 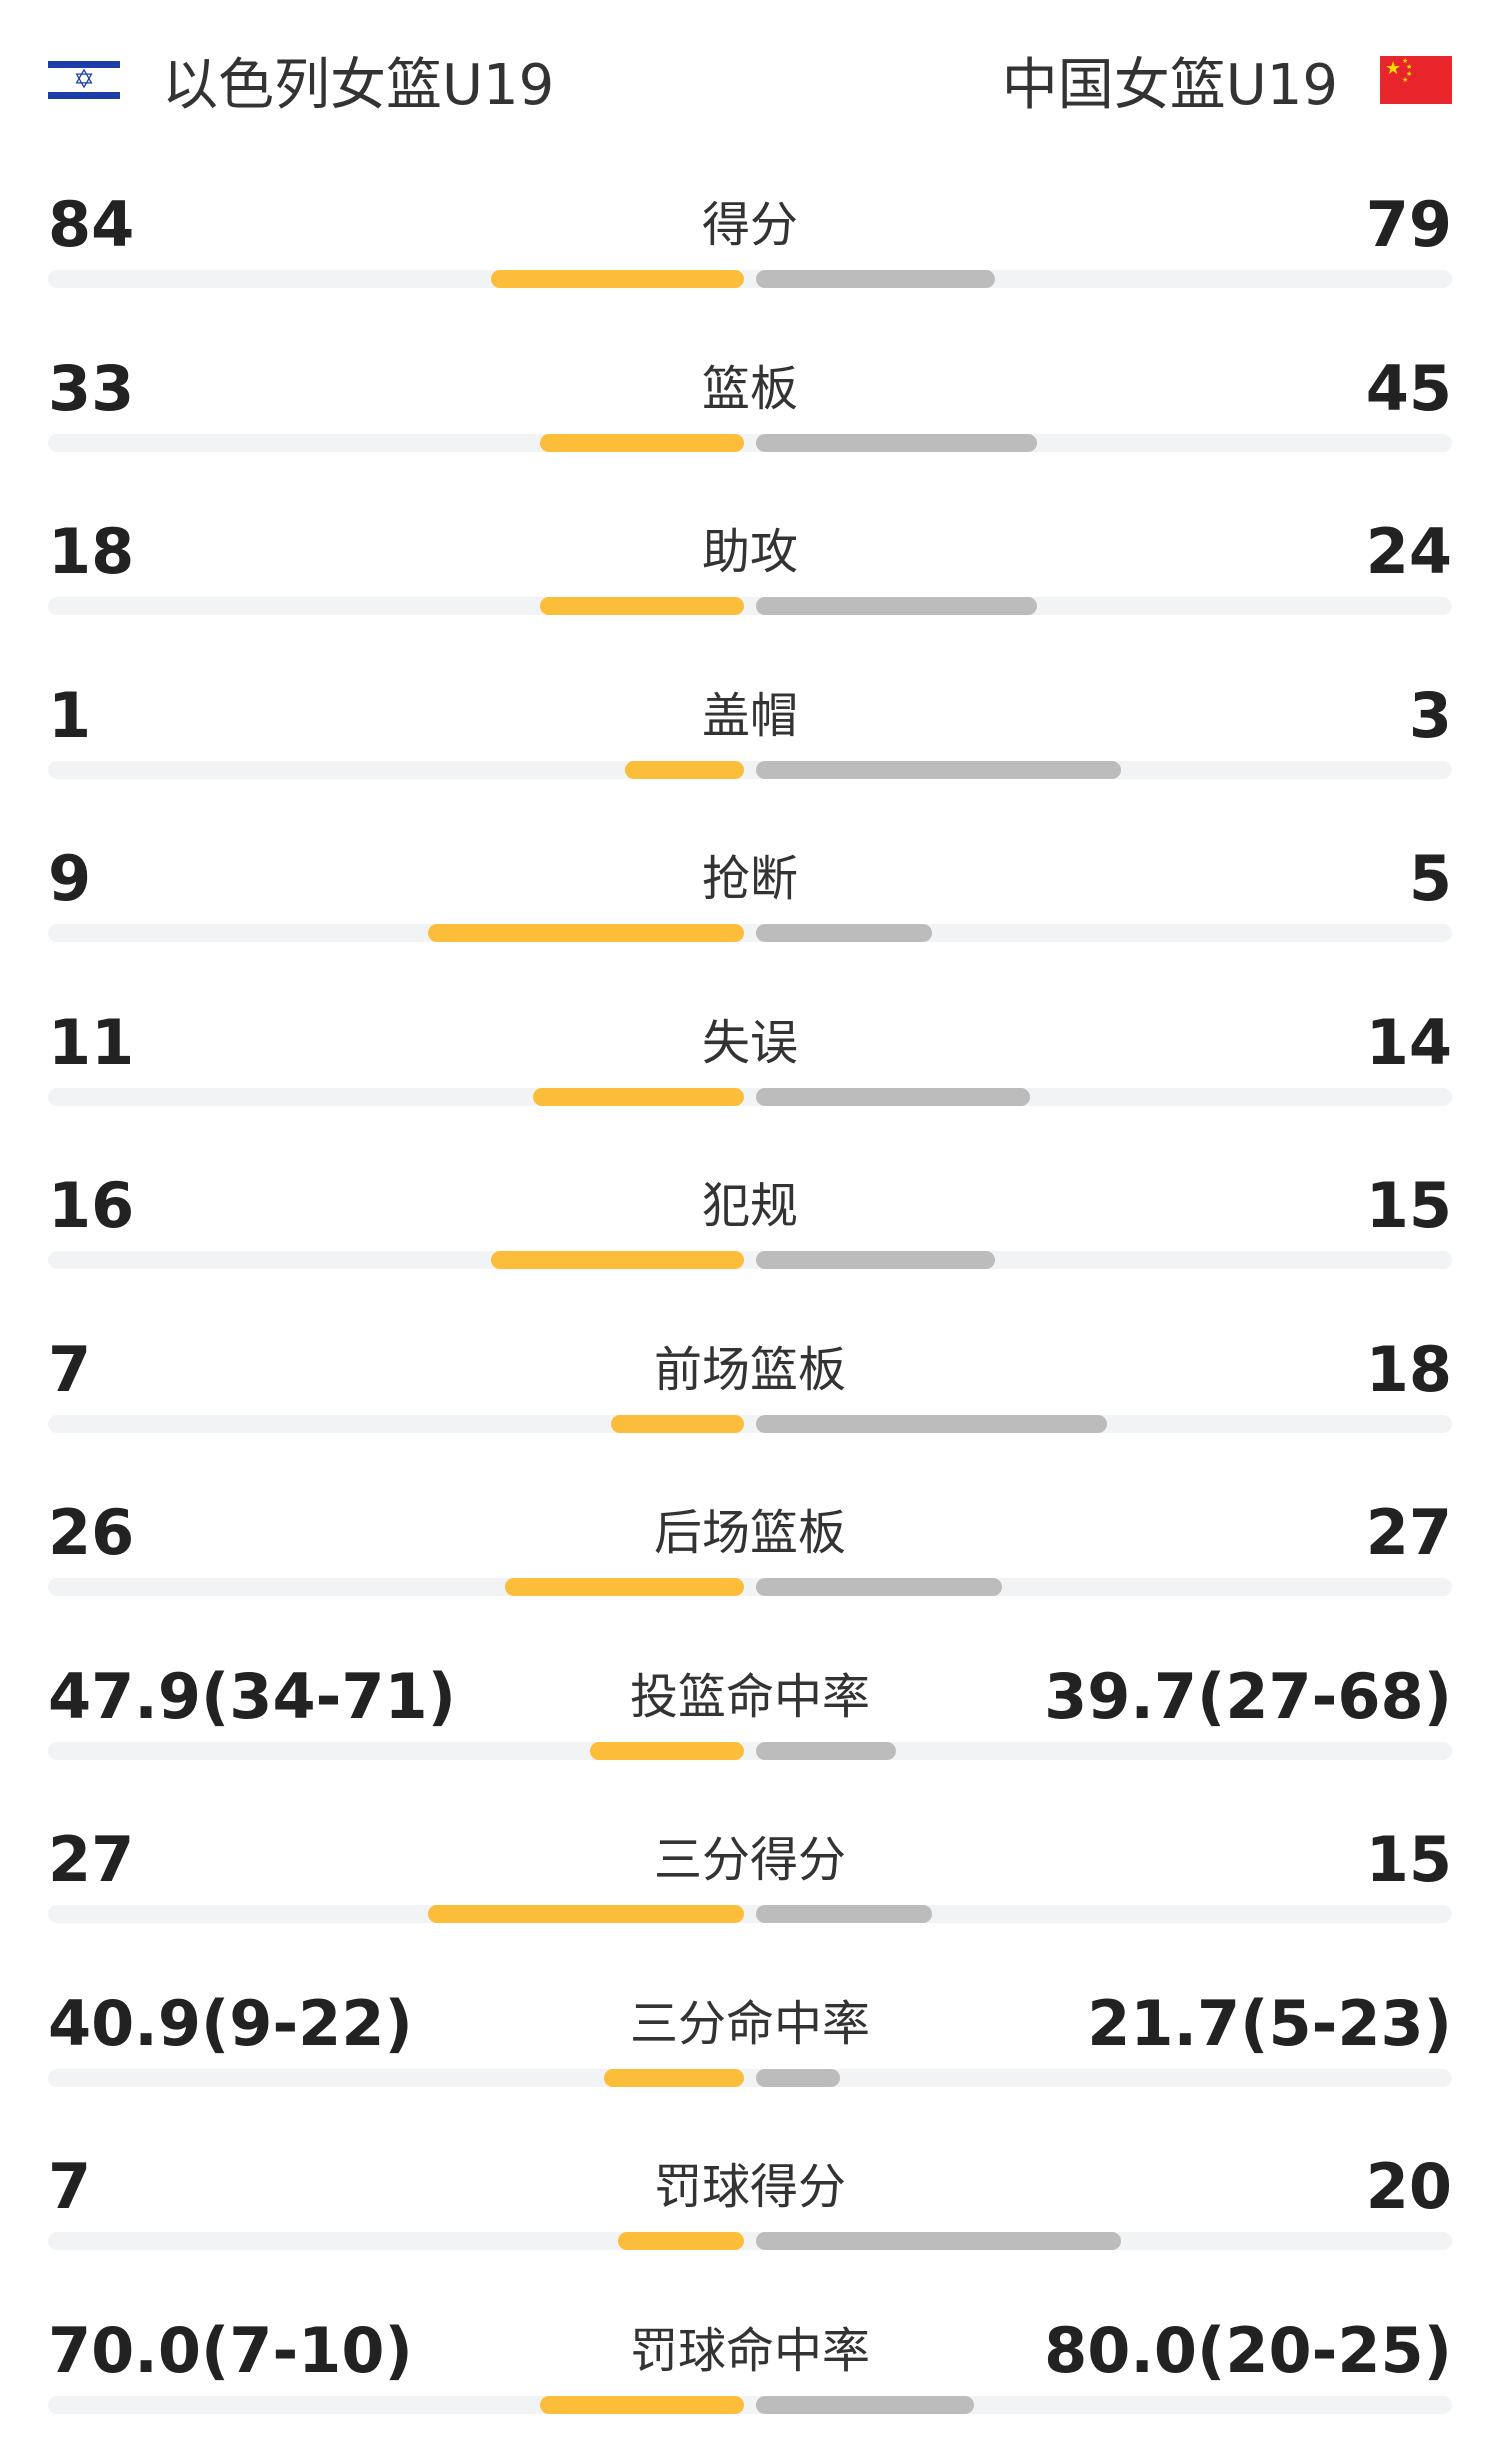 I want to click on away-stat-value: 3, so click(x=1430, y=715).